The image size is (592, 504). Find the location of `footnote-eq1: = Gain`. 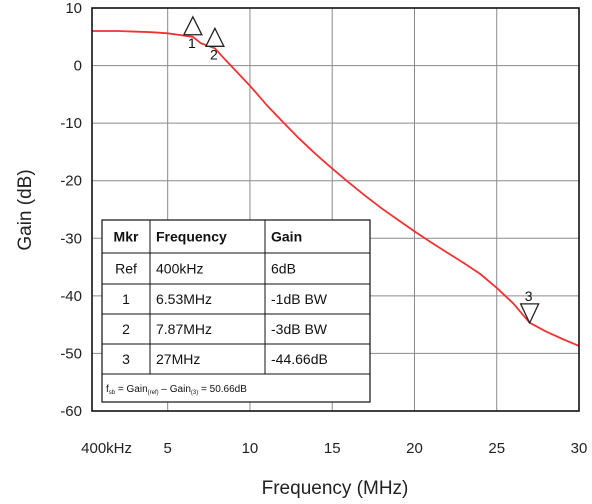

footnote-eq1: = Gain is located at coordinates (131, 389).